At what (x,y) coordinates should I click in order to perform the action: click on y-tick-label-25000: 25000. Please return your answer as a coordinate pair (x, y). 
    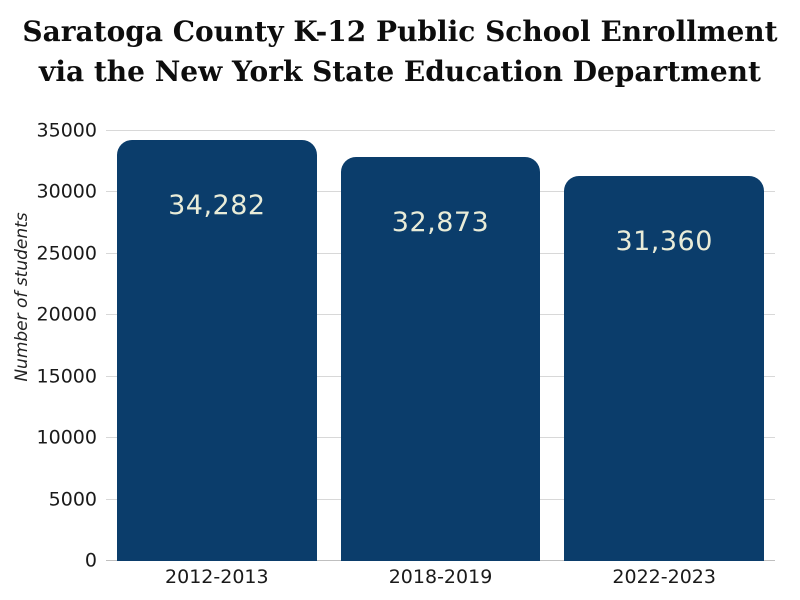
    Looking at the image, I should click on (66, 253).